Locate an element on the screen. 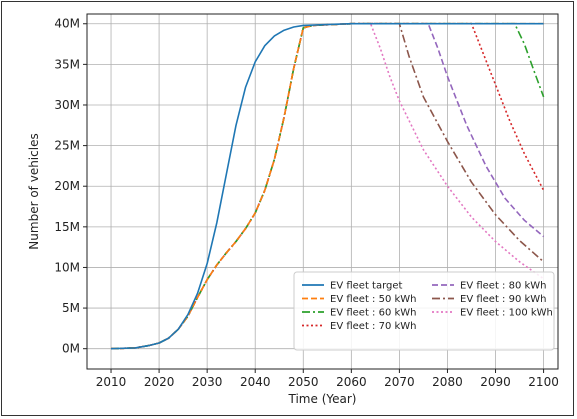 This screenshot has height=419, width=577. legend-entry-label: EV fleet : 100 kWh is located at coordinates (506, 313).